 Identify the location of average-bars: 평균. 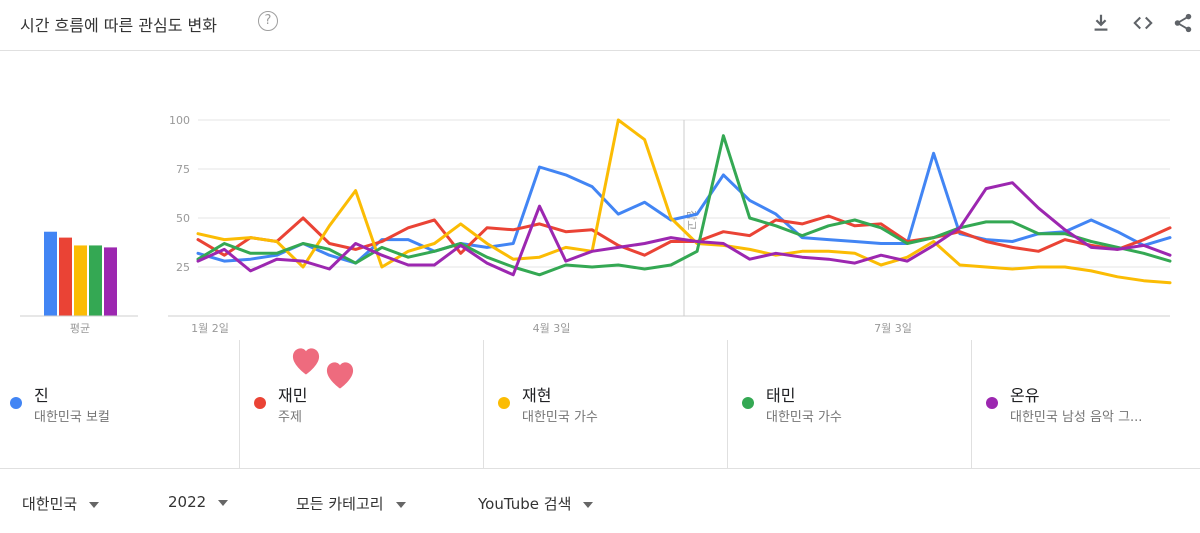
(79, 283).